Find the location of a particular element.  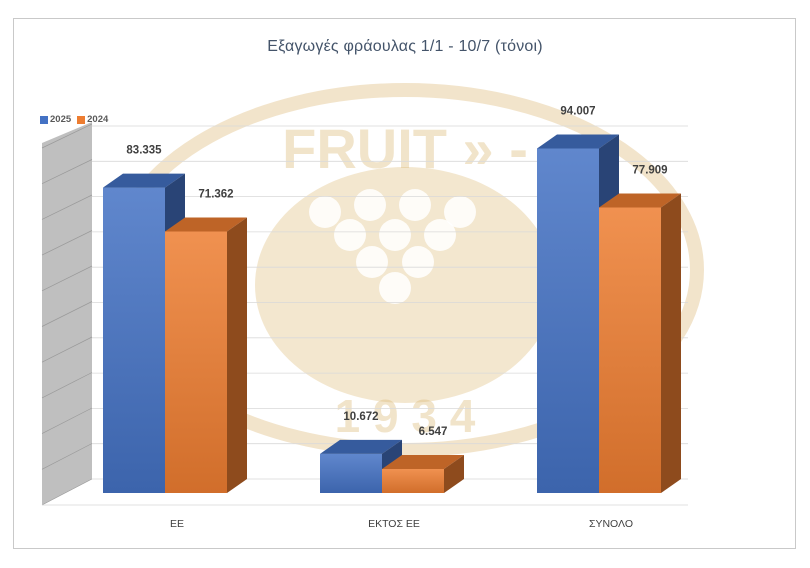

side-wall-panel is located at coordinates (67, 313).